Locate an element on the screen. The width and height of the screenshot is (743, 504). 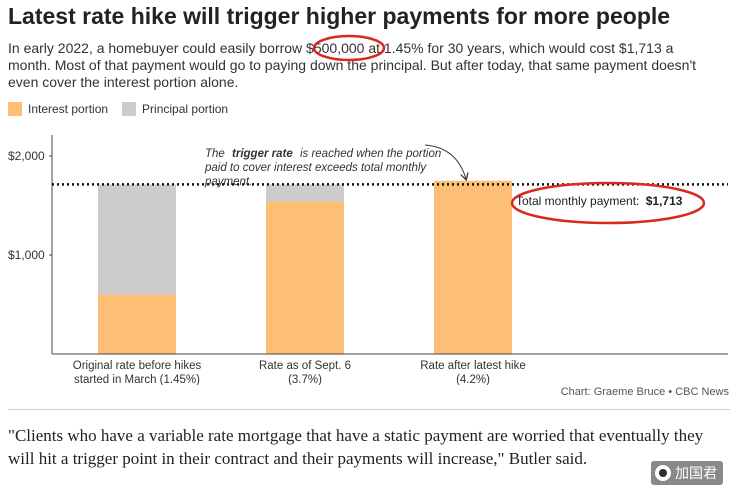
legend-swatch-interest is located at coordinates (15, 109).